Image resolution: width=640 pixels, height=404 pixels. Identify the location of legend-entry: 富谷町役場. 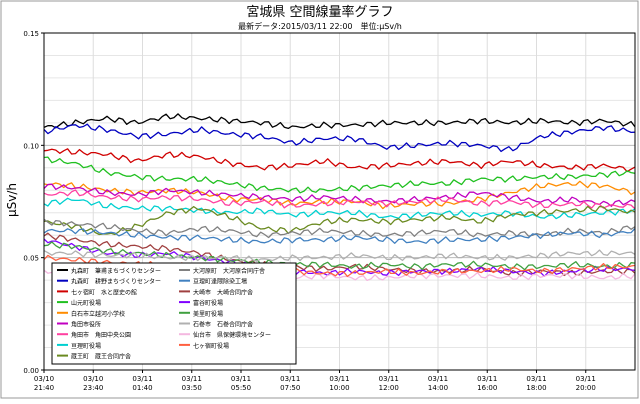
(208, 303).